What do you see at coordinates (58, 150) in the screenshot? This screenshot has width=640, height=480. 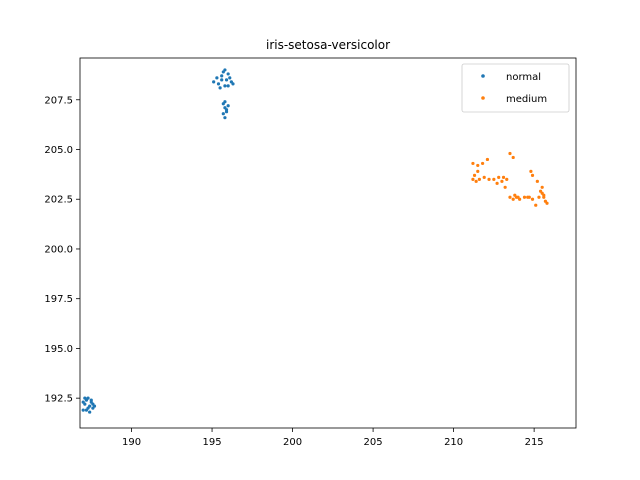 I see `y-tick-label: 205.0` at bounding box center [58, 150].